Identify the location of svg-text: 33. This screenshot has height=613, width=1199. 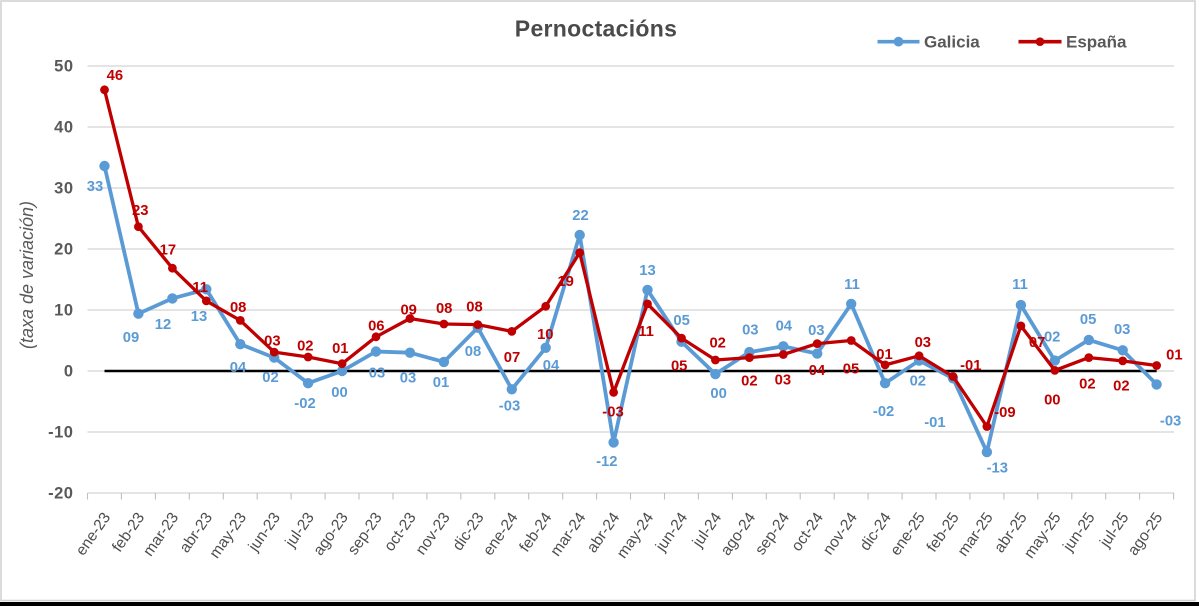
(95, 187).